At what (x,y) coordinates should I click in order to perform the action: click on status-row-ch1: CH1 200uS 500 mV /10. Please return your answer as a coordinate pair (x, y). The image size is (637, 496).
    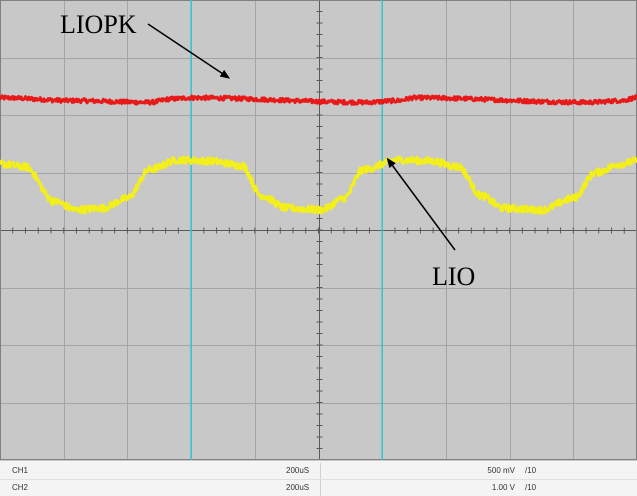
    Looking at the image, I should click on (318, 471).